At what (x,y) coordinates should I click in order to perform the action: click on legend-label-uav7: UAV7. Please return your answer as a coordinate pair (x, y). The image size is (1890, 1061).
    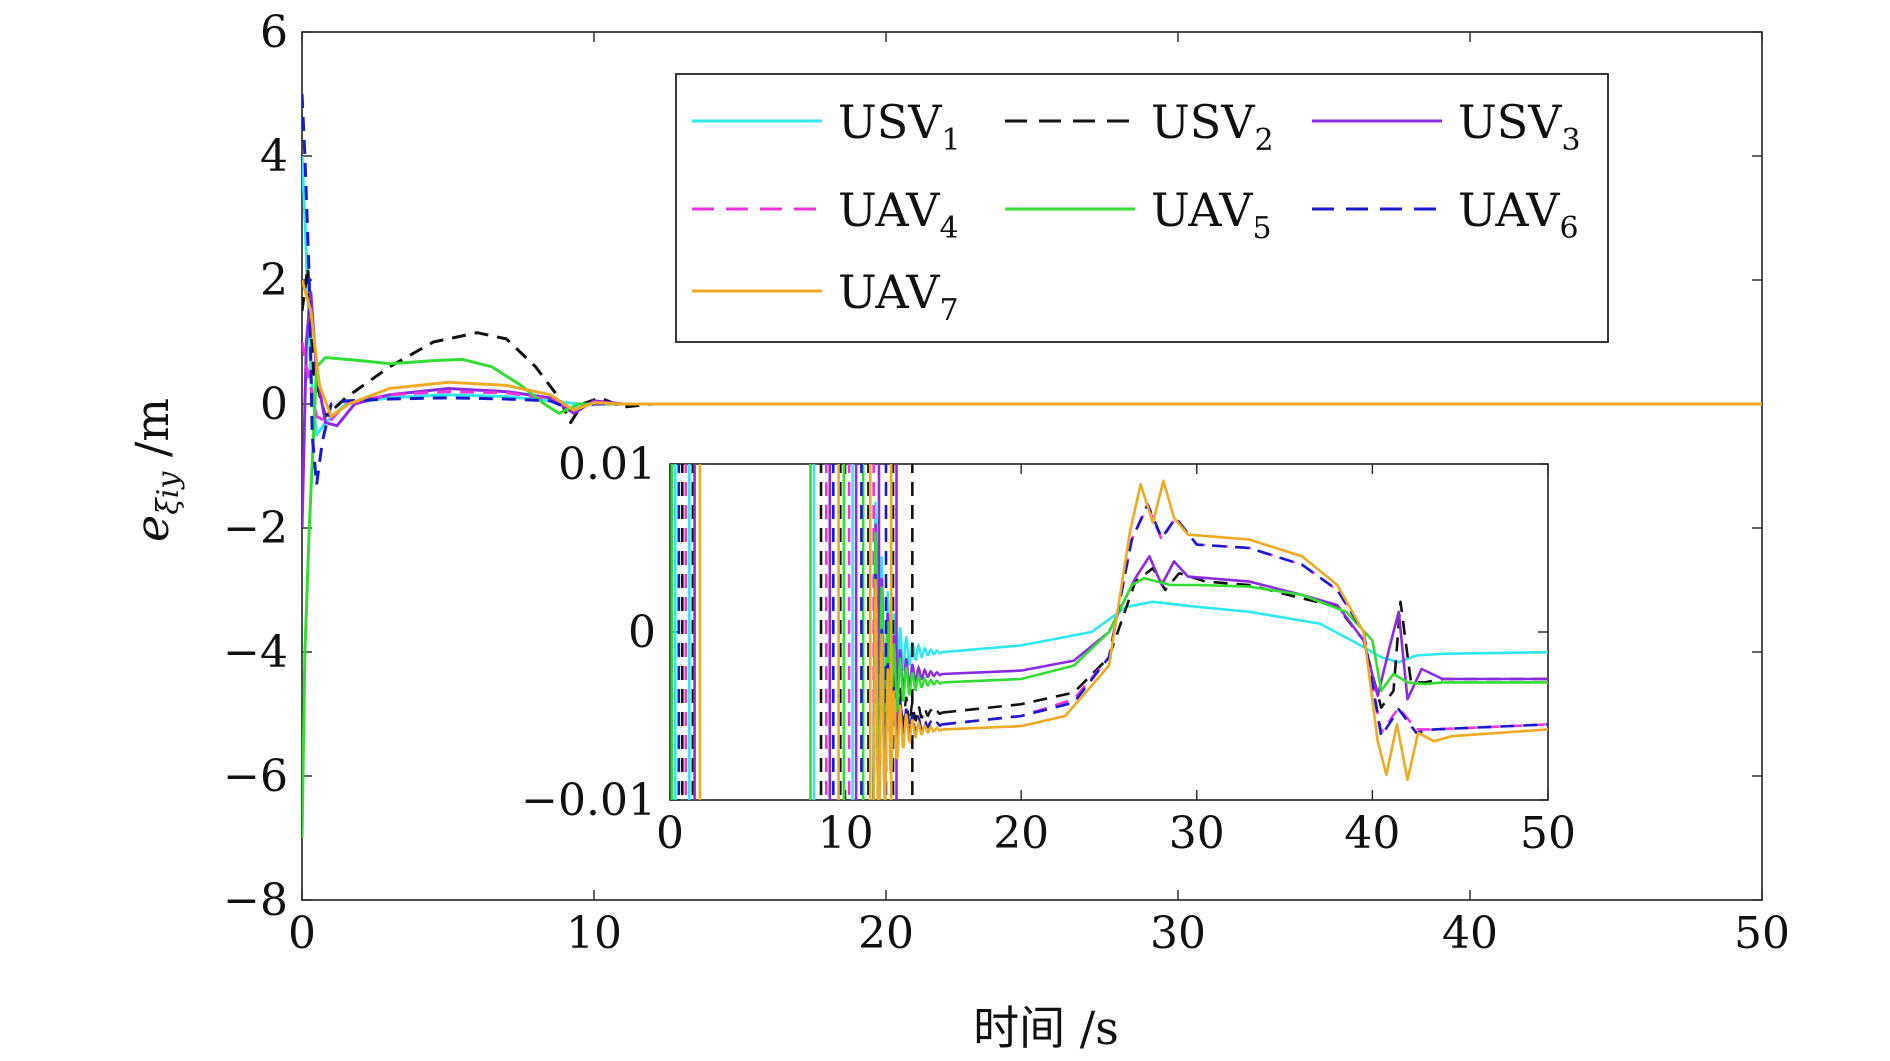
    Looking at the image, I should click on (898, 296).